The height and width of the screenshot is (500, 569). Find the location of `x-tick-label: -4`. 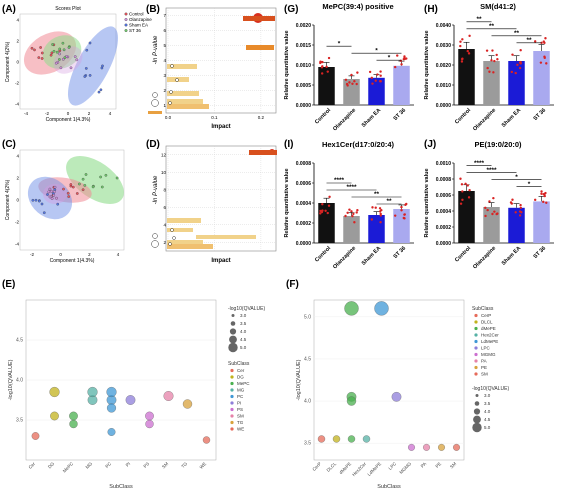

x-tick-label: -4 is located at coordinates (26, 113).